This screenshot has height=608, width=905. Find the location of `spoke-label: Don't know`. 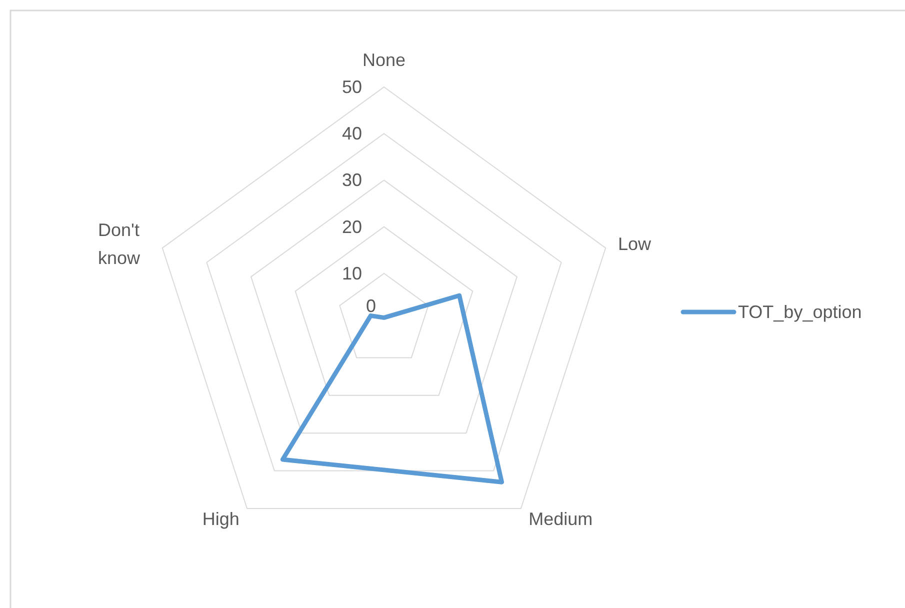

spoke-label: Don't know is located at coordinates (120, 244).